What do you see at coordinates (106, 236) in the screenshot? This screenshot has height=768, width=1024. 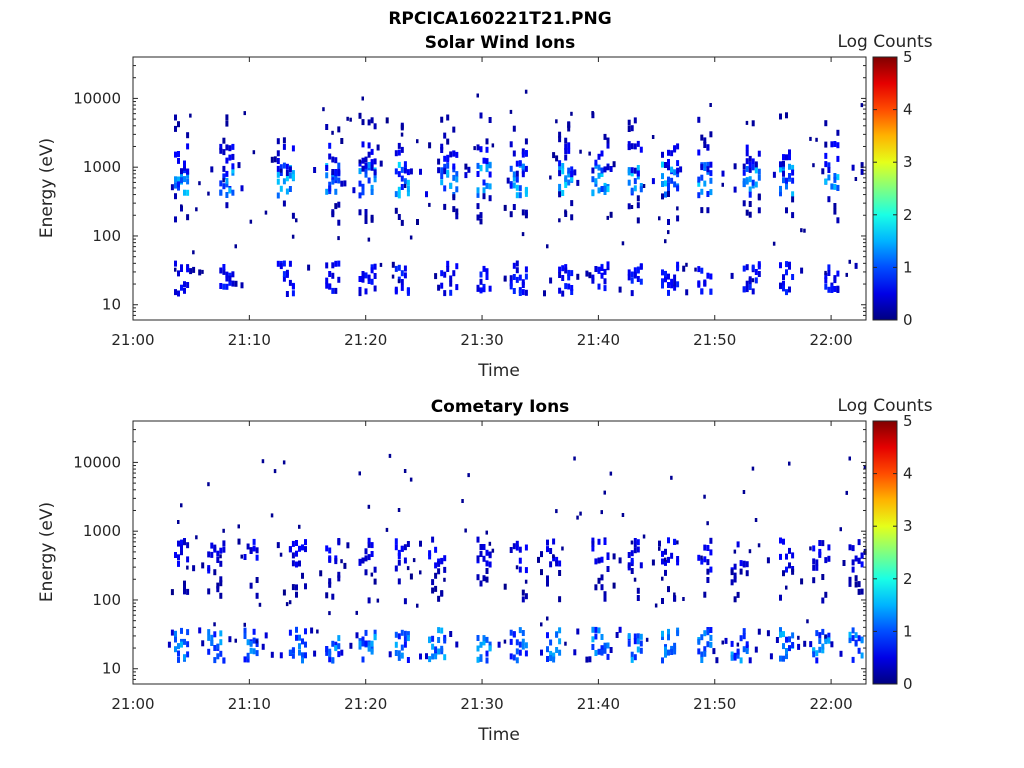 I see `solar-wind-y-tick-label: 100` at bounding box center [106, 236].